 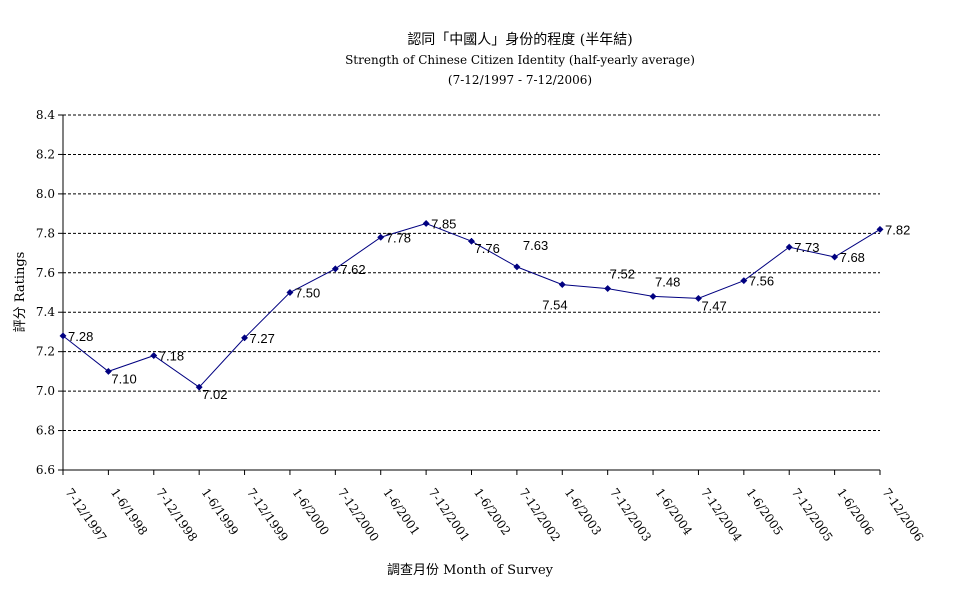 I want to click on x-tick-label: 1-6/2006, so click(x=855, y=512).